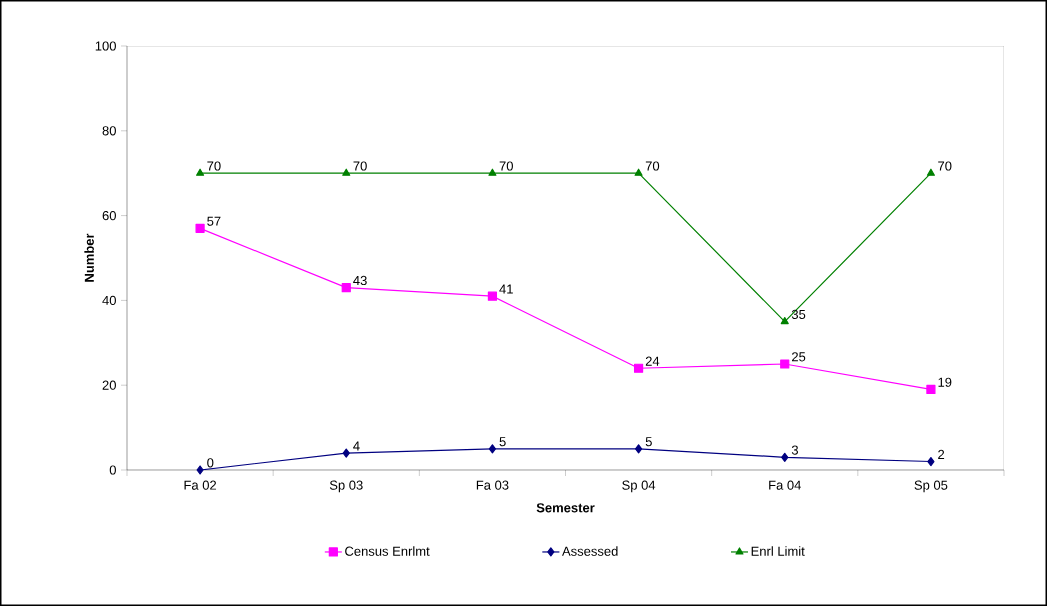 This screenshot has height=606, width=1047. I want to click on y-tick-label: 0, so click(112, 470).